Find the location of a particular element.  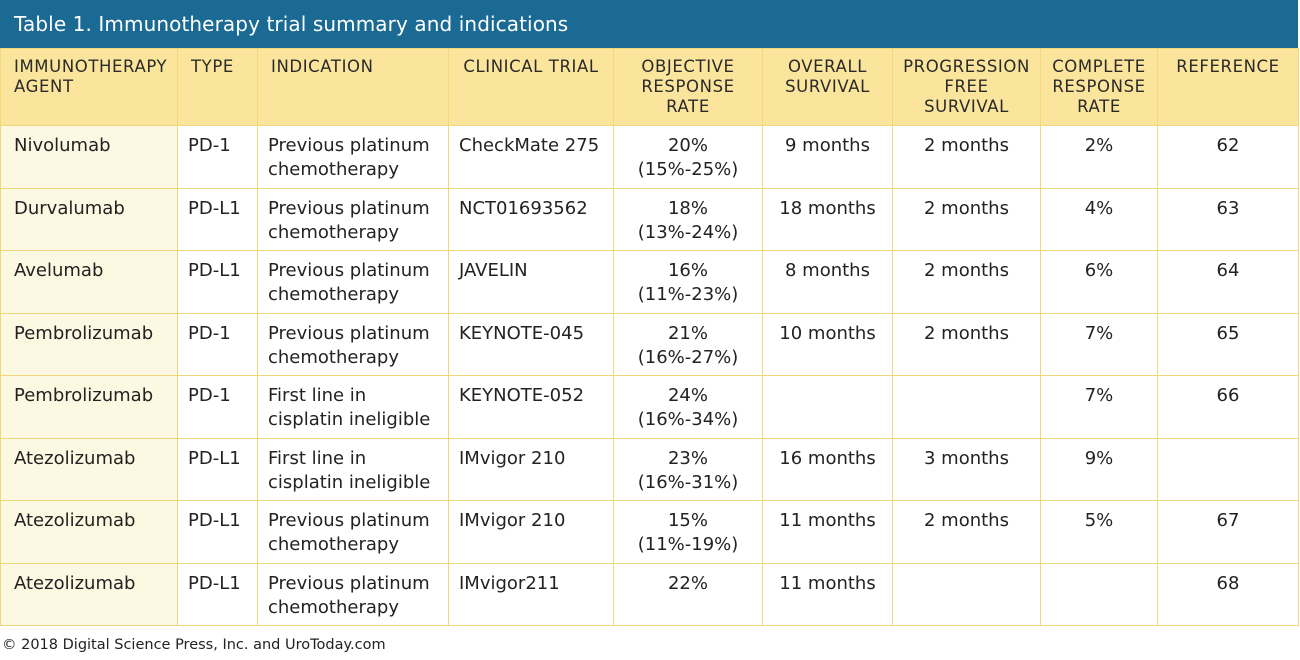

cell-agent: Avelumab is located at coordinates (89, 282).